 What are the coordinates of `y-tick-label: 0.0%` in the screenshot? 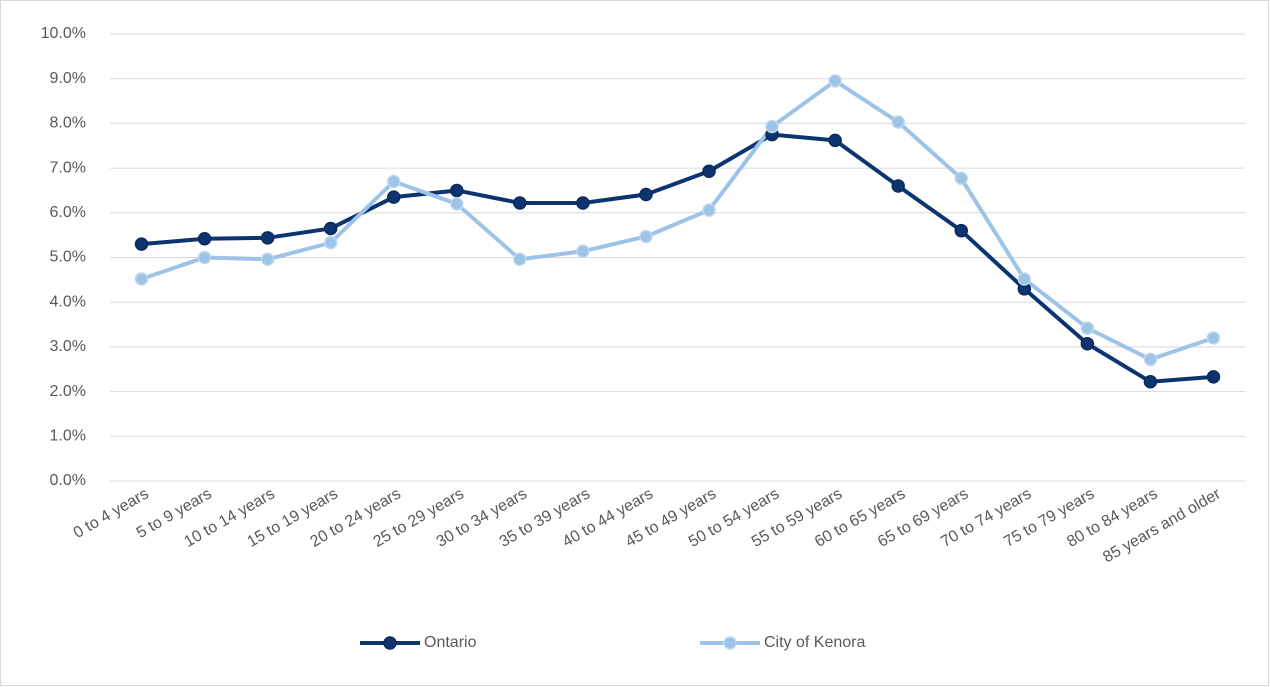 It's located at (68, 480).